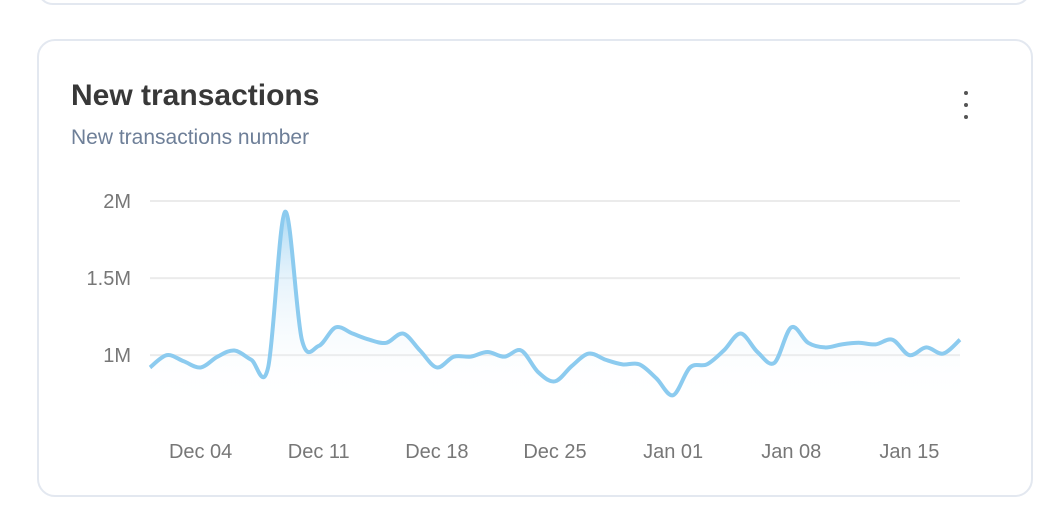  Describe the element at coordinates (673, 452) in the screenshot. I see `x-tick-label: Jan 01` at that location.